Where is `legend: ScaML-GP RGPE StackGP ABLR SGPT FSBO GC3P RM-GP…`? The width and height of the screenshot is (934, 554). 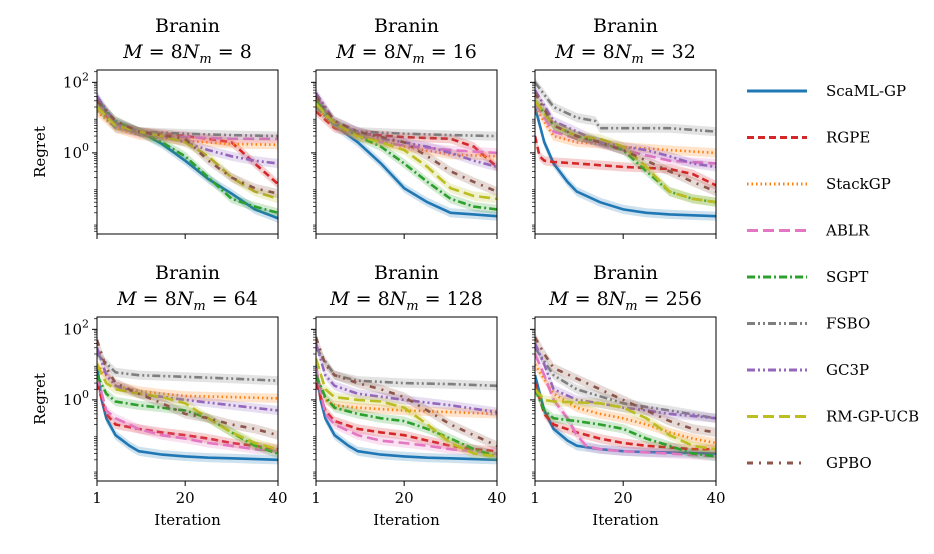 legend: ScaML-GP RGPE StackGP ABLR SGPT FSBO GC3P RM-GP… is located at coordinates (833, 277).